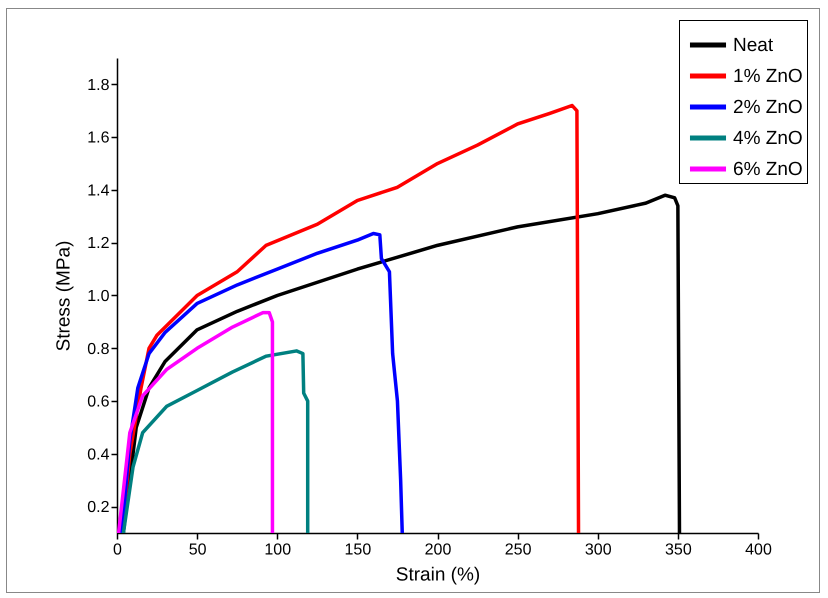 The width and height of the screenshot is (828, 598). Describe the element at coordinates (98, 191) in the screenshot. I see `y-tick-label: 1.4` at that location.